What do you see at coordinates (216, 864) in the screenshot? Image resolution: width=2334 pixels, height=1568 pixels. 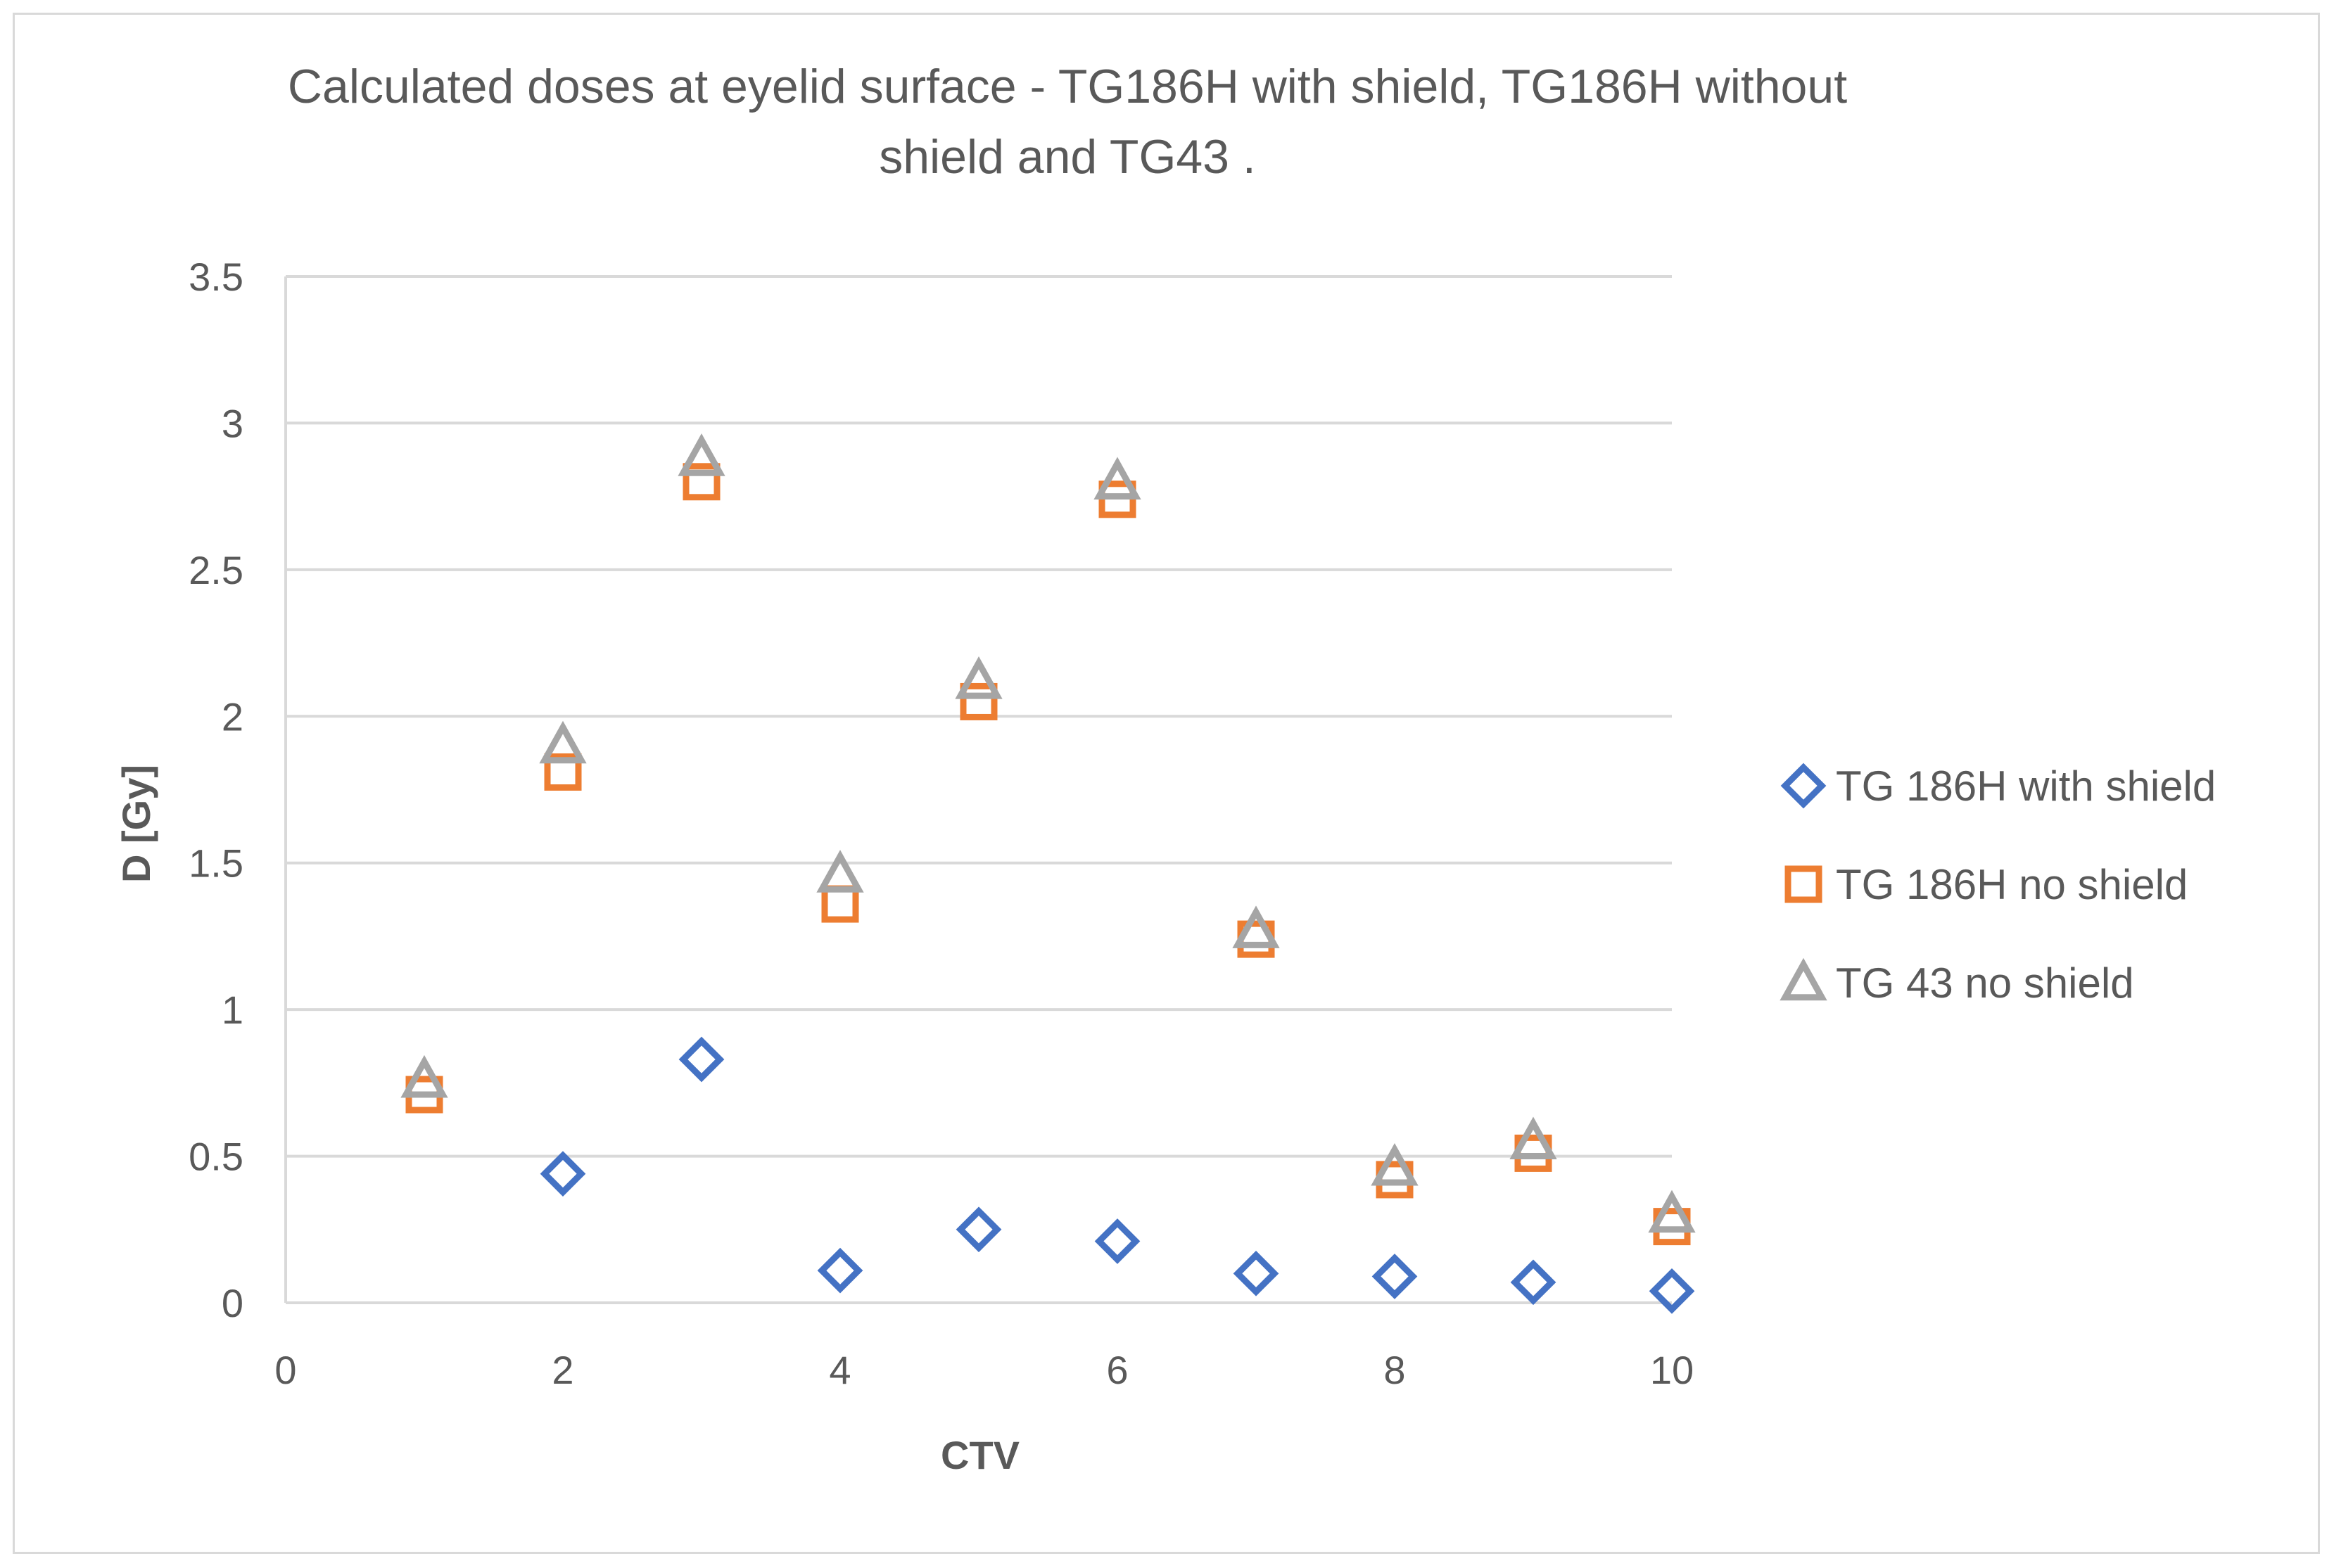 I see `y-tick-label: 1.5` at bounding box center [216, 864].